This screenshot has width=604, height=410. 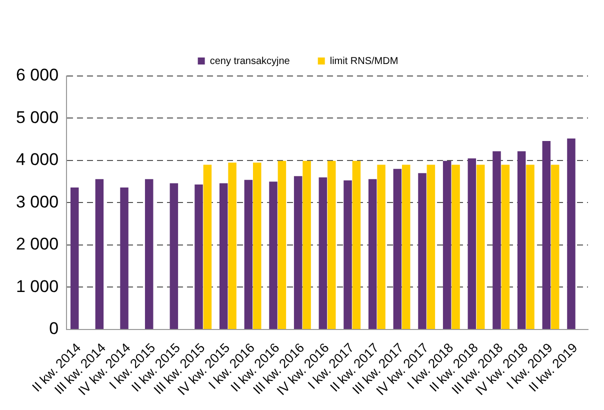 I want to click on y-tick-label: 3 000, so click(x=37, y=202).